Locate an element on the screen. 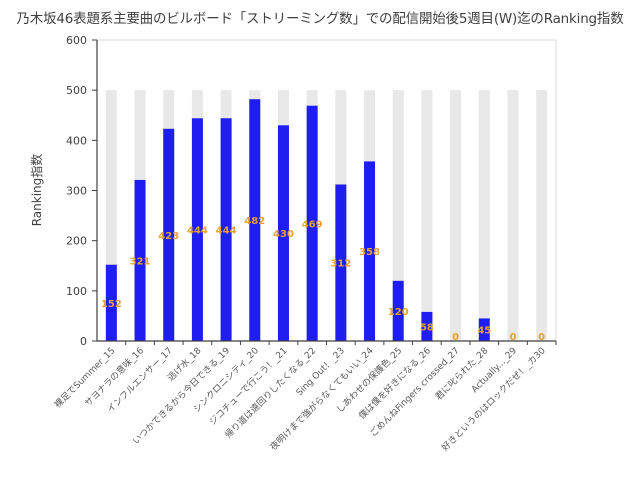  data-label: 482 is located at coordinates (254, 221).